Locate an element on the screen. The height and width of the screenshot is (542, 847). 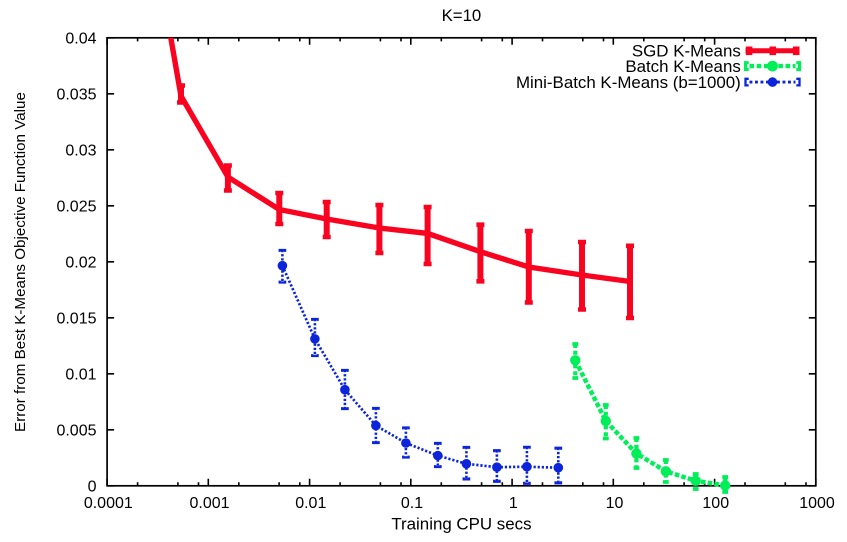
svg-text: Batch K-Means is located at coordinates (682, 66).